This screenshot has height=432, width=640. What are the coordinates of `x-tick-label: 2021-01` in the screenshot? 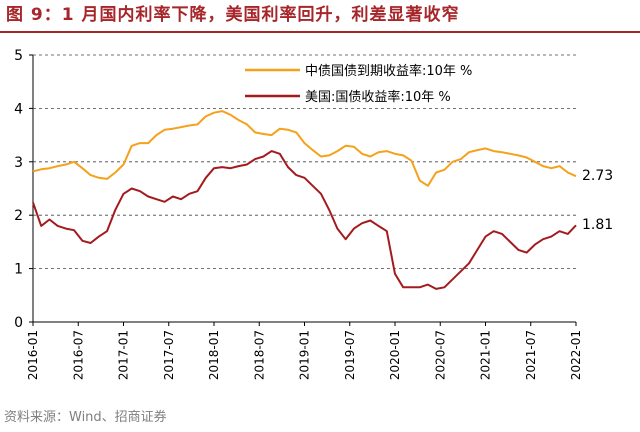 It's located at (486, 355).